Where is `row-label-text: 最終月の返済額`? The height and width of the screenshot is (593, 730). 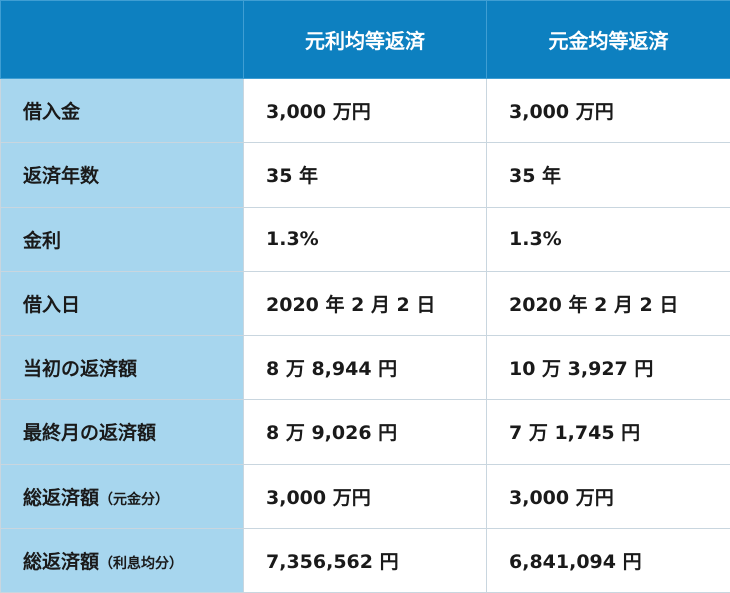 row-label-text: 最終月の返済額 is located at coordinates (90, 433).